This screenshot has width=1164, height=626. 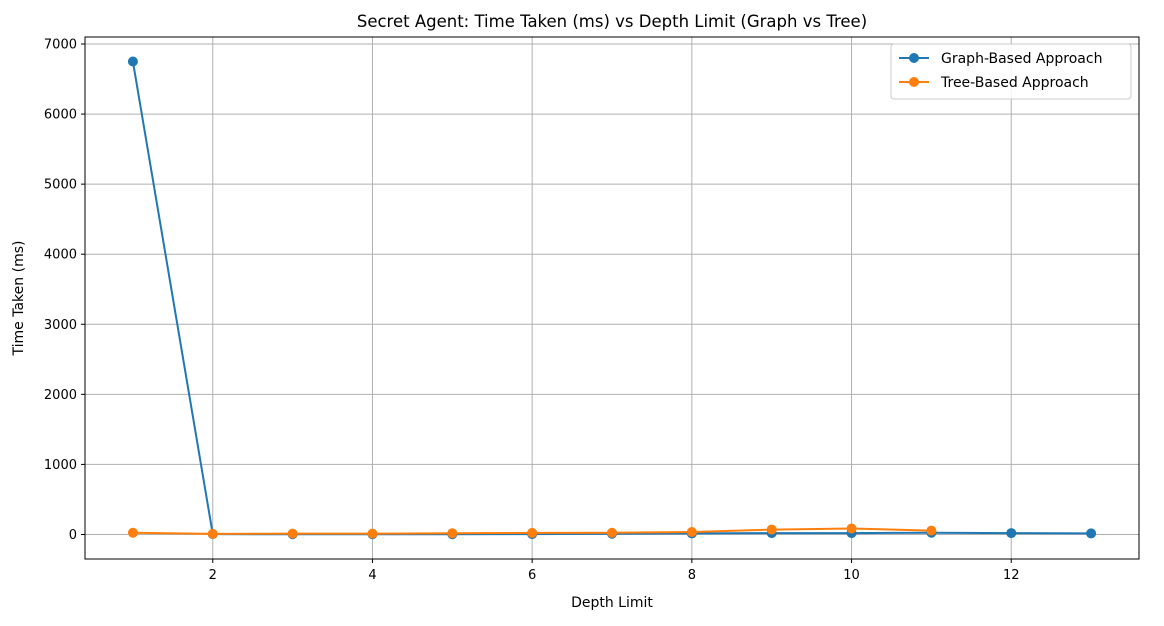 I want to click on y-tick-label: 2000, so click(x=60, y=395).